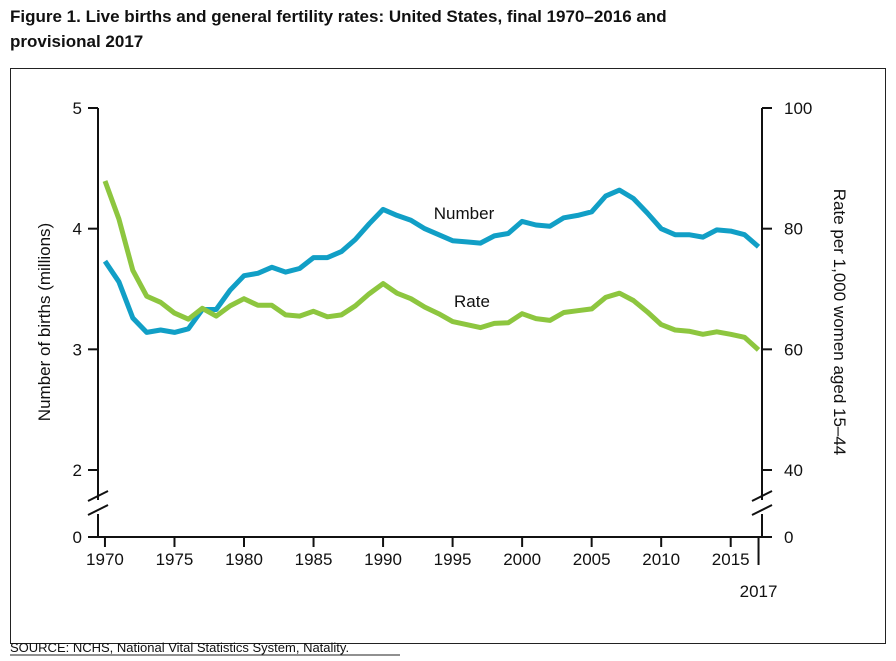  What do you see at coordinates (244, 559) in the screenshot?
I see `x-tick-label: 1980` at bounding box center [244, 559].